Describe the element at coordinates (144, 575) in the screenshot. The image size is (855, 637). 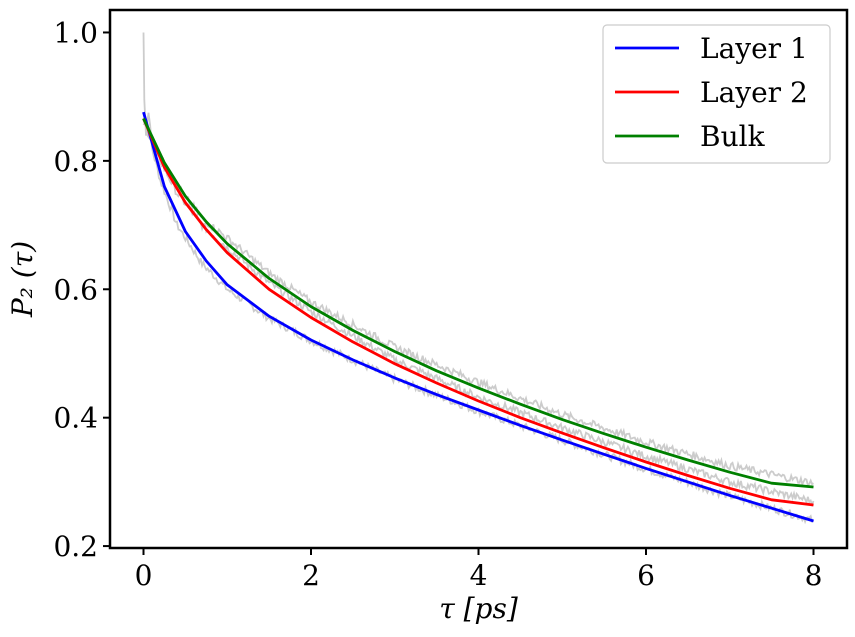
I see `x-tick-label: 0` at that location.